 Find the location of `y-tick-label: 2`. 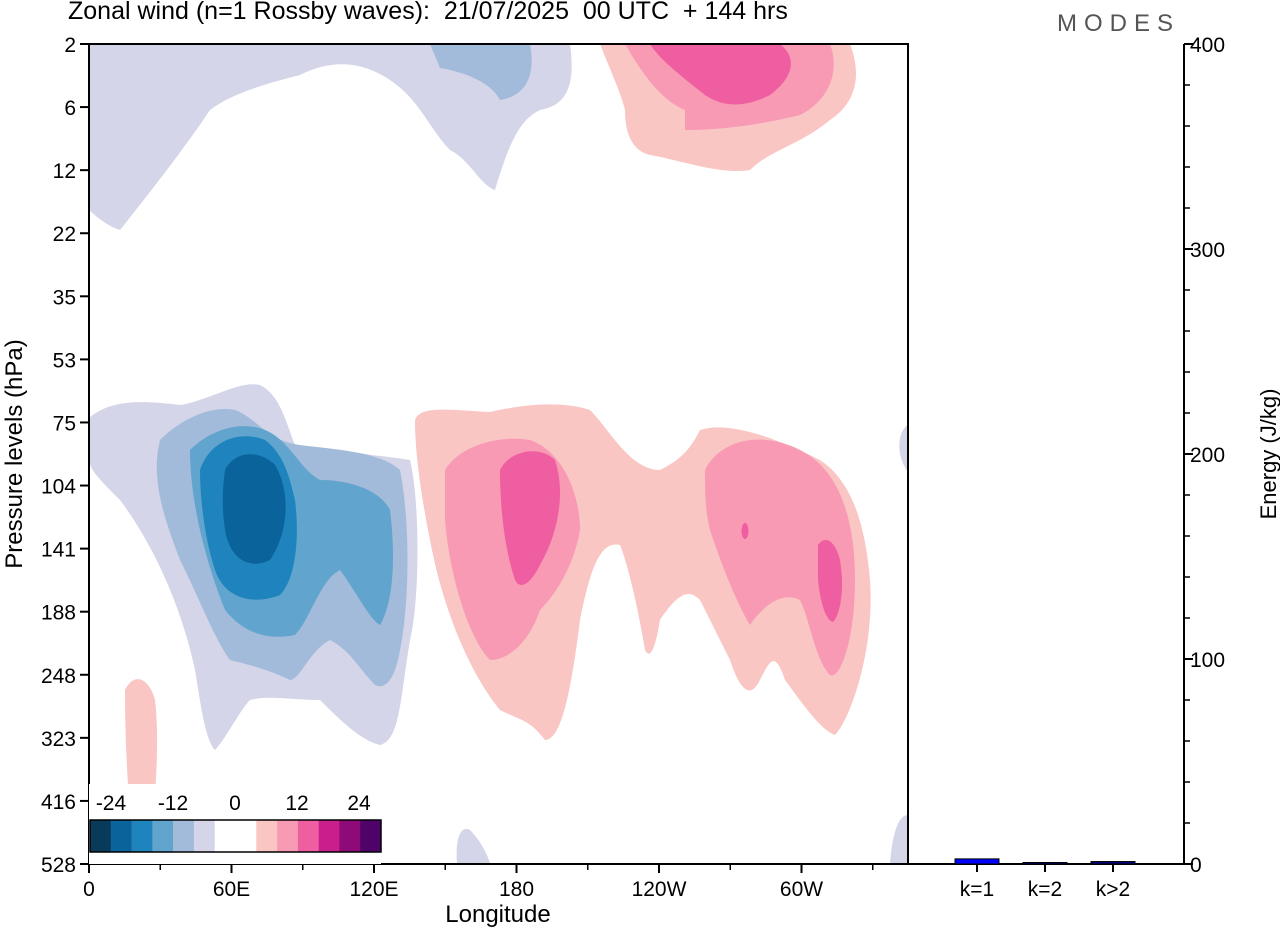

y-tick-label: 2 is located at coordinates (70, 45).